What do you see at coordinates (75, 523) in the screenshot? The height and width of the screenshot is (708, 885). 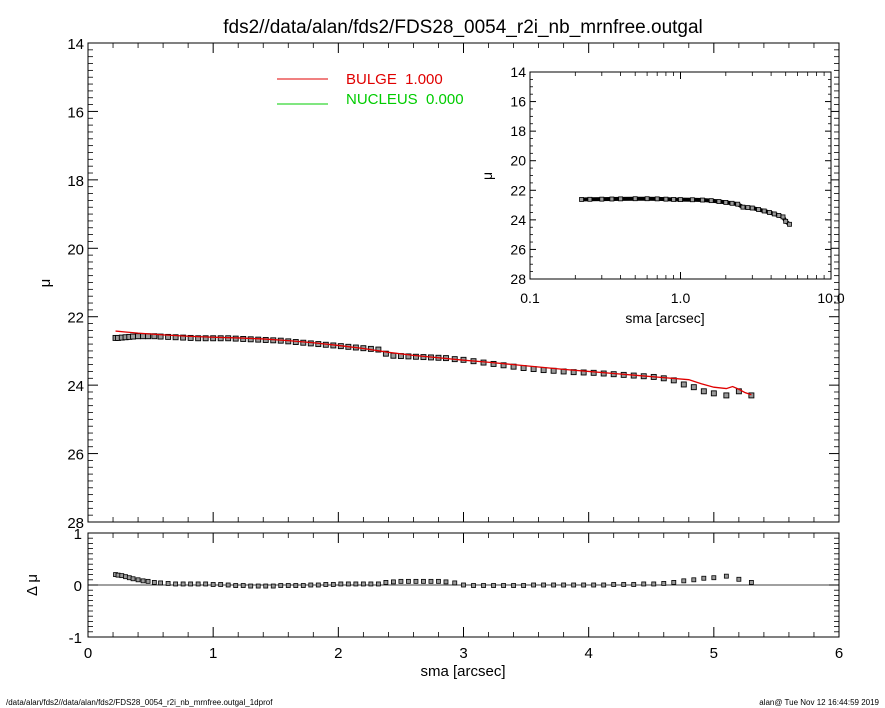 I see `main-y-tick-label: 28` at bounding box center [75, 523].